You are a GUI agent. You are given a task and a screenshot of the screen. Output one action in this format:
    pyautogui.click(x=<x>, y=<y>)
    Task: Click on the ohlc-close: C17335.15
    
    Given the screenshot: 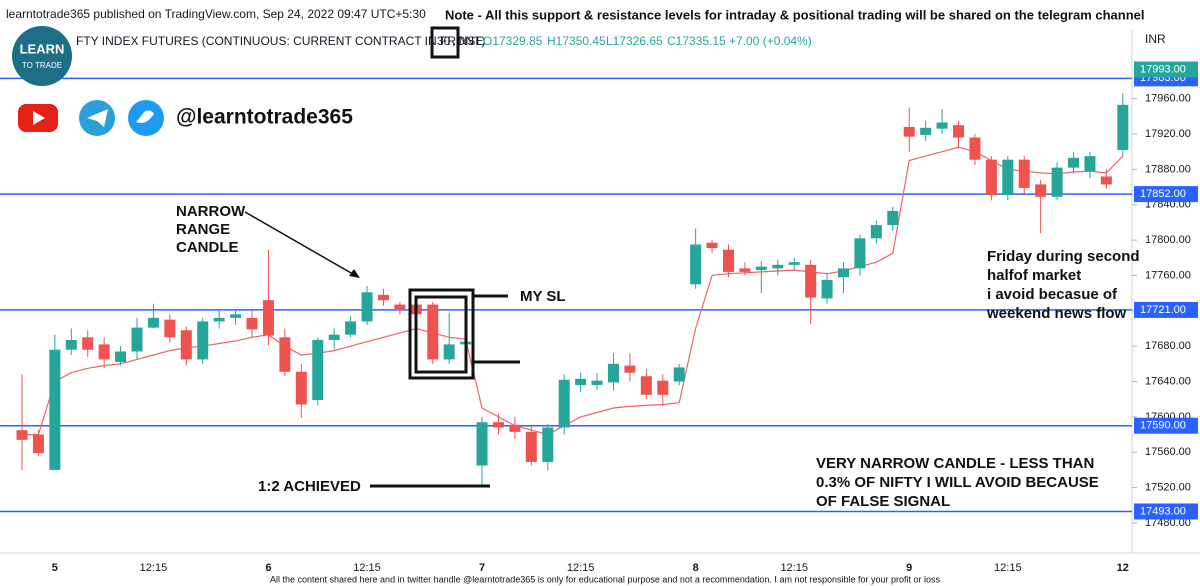 What is the action you would take?
    pyautogui.click(x=696, y=41)
    